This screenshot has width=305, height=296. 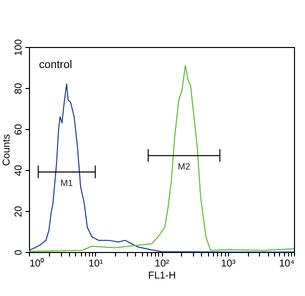 I want to click on y-axis-title: Counts, so click(x=7, y=150).